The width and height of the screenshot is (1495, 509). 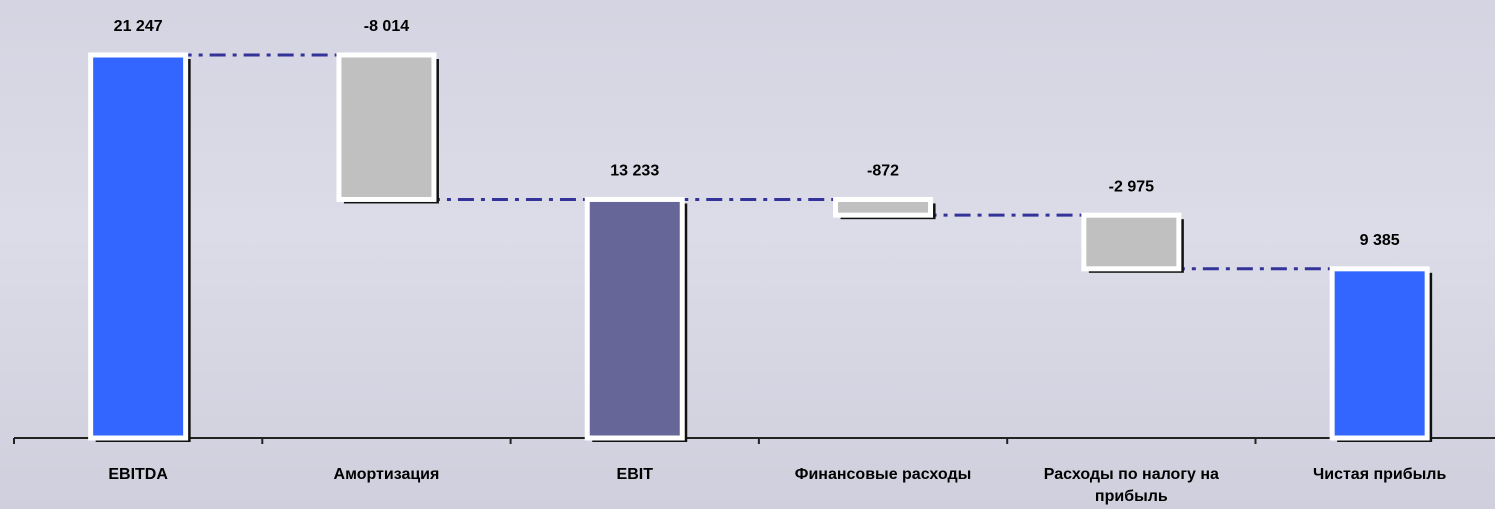 What do you see at coordinates (883, 171) in the screenshot?
I see `value-label: -872` at bounding box center [883, 171].